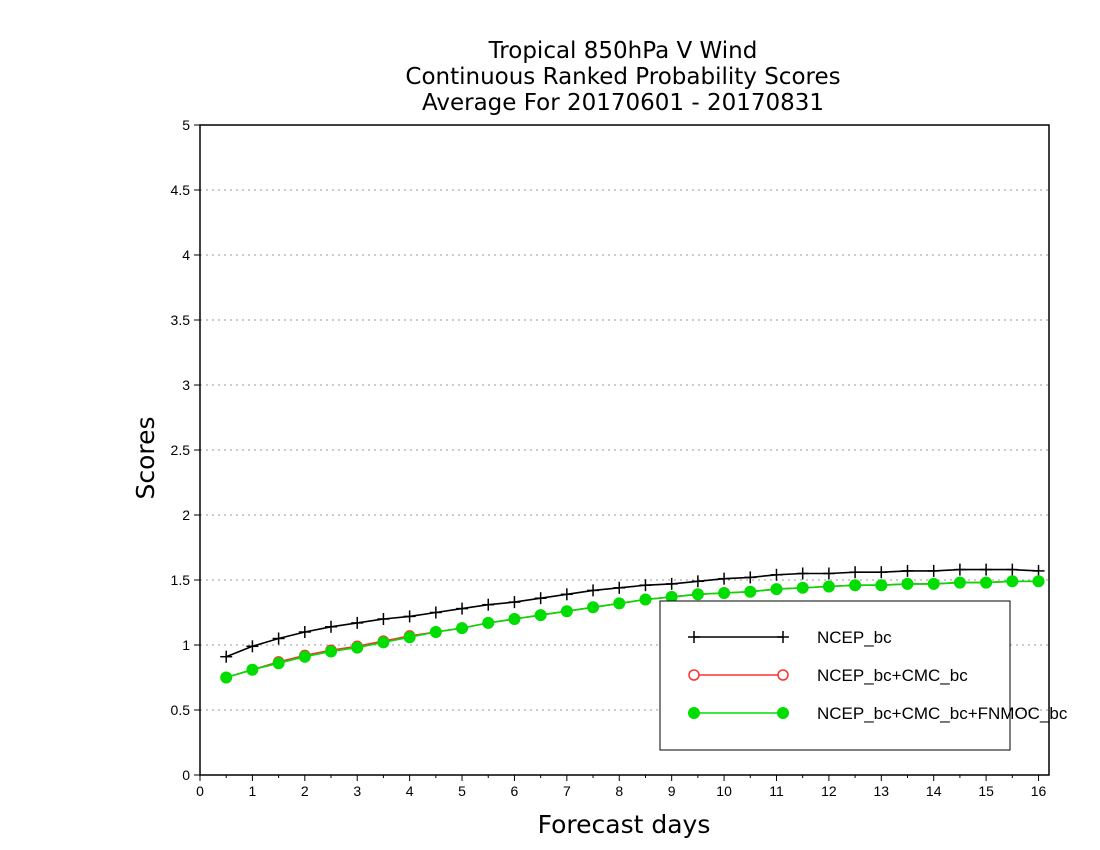 The height and width of the screenshot is (850, 1100). Describe the element at coordinates (624, 824) in the screenshot. I see `x-axis-label: Forecast days` at that location.